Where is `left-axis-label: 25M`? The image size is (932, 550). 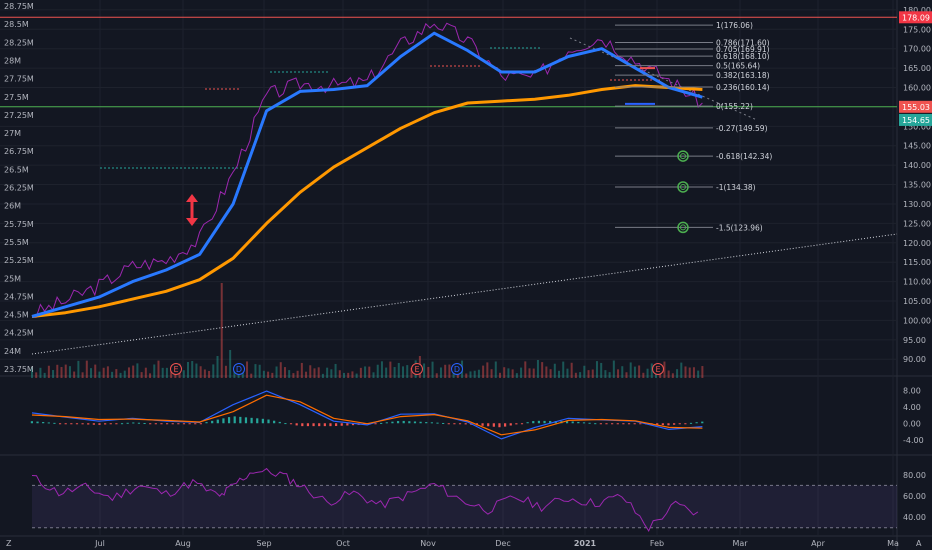
left-axis-label: 25M is located at coordinates (12, 278).